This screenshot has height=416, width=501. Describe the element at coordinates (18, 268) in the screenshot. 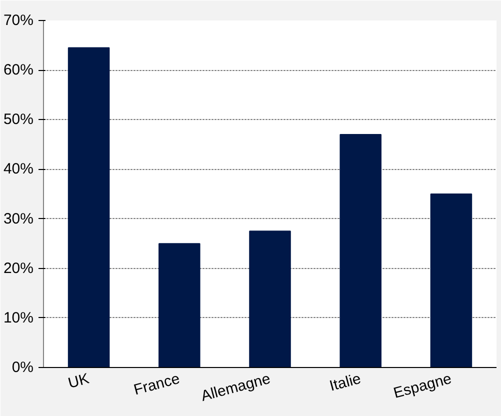

I see `y-tick-label: 20%` at that location.